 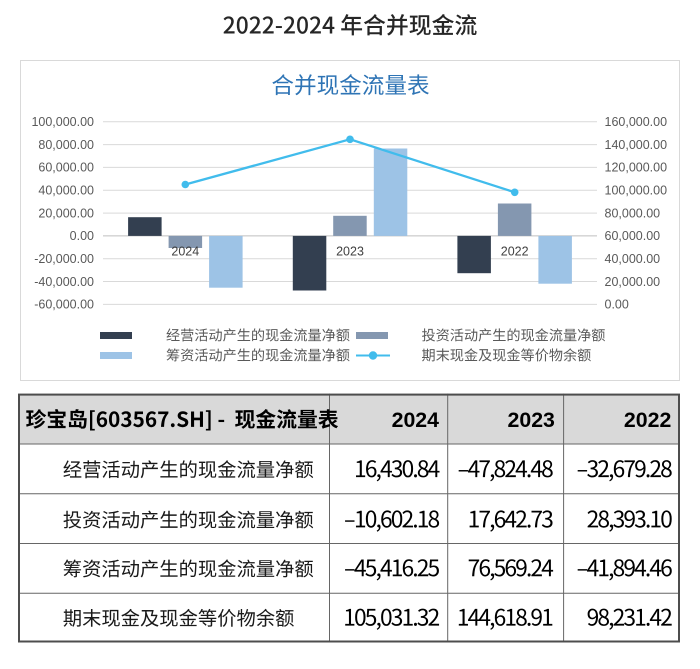 I want to click on svg-text: 140,000.00, so click(x=636, y=145).